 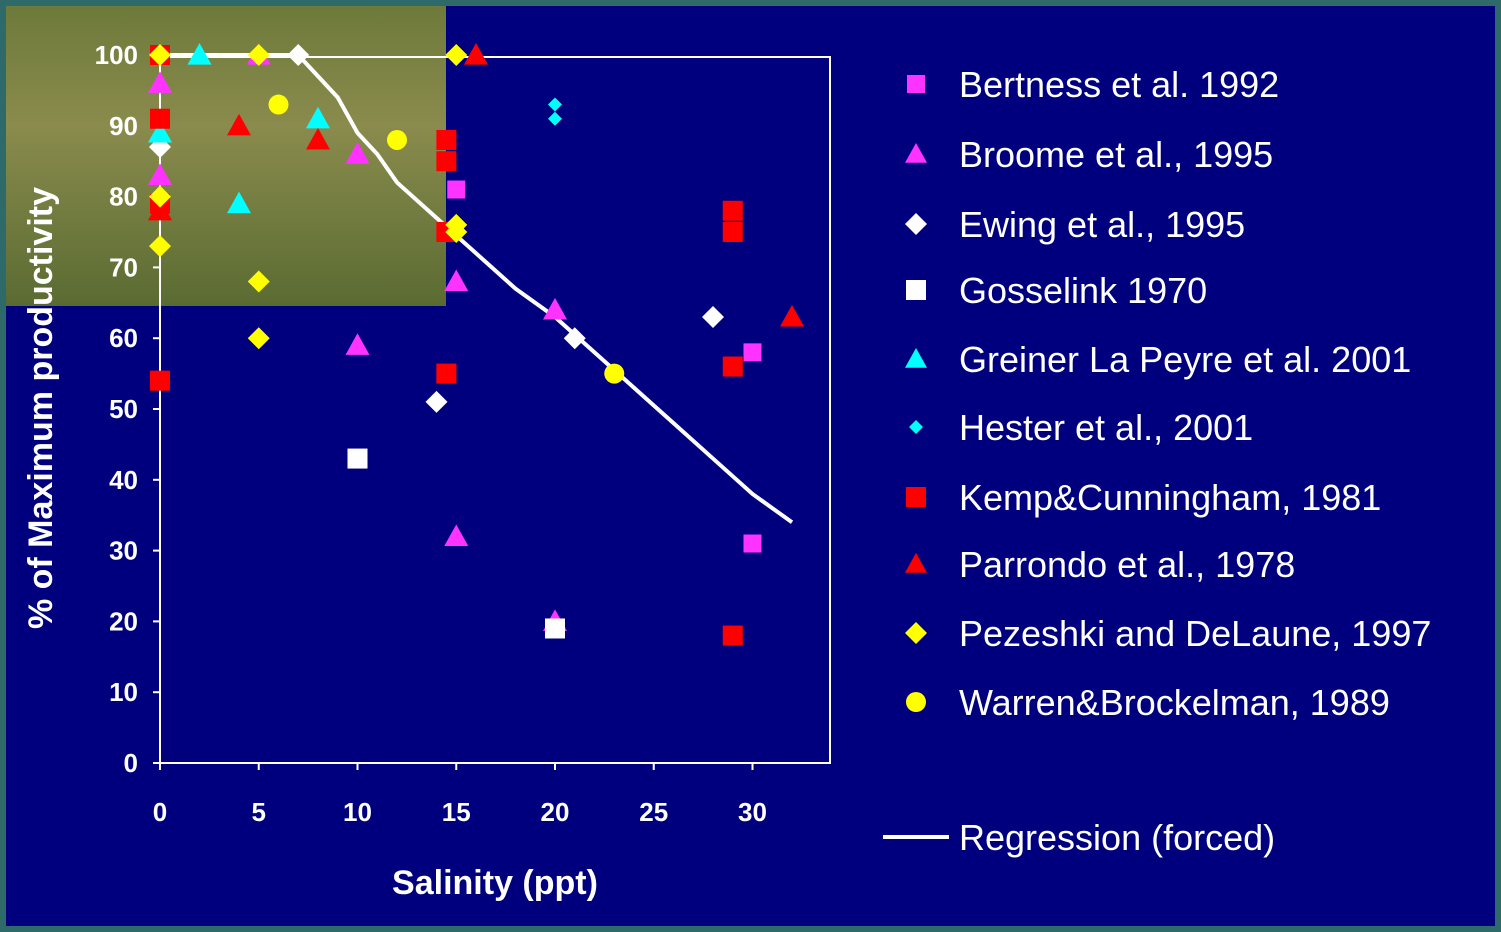 What do you see at coordinates (1119, 84) in the screenshot?
I see `legend-label: Bertness et al. 1992` at bounding box center [1119, 84].